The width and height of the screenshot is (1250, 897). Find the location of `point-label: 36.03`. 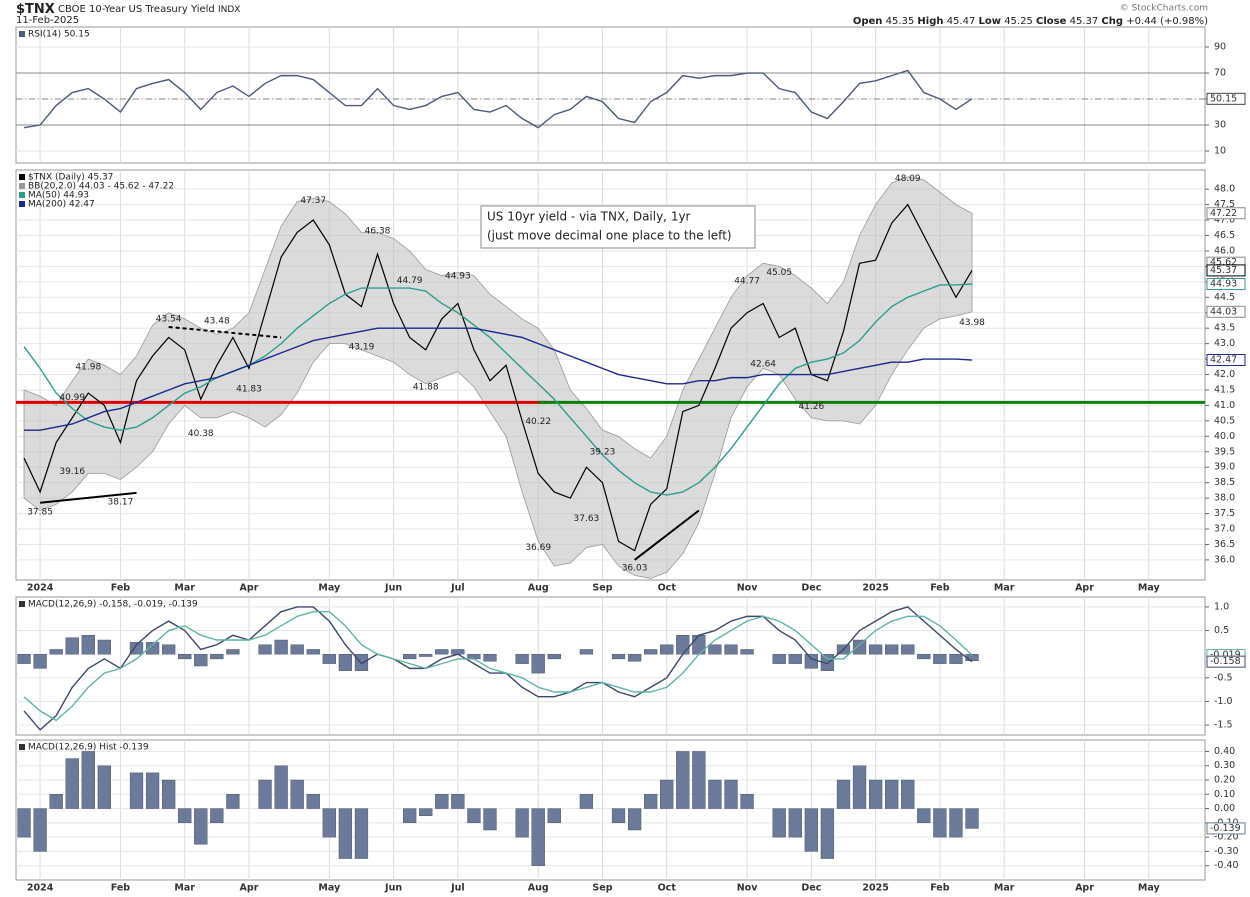

point-label: 36.03 is located at coordinates (635, 568).